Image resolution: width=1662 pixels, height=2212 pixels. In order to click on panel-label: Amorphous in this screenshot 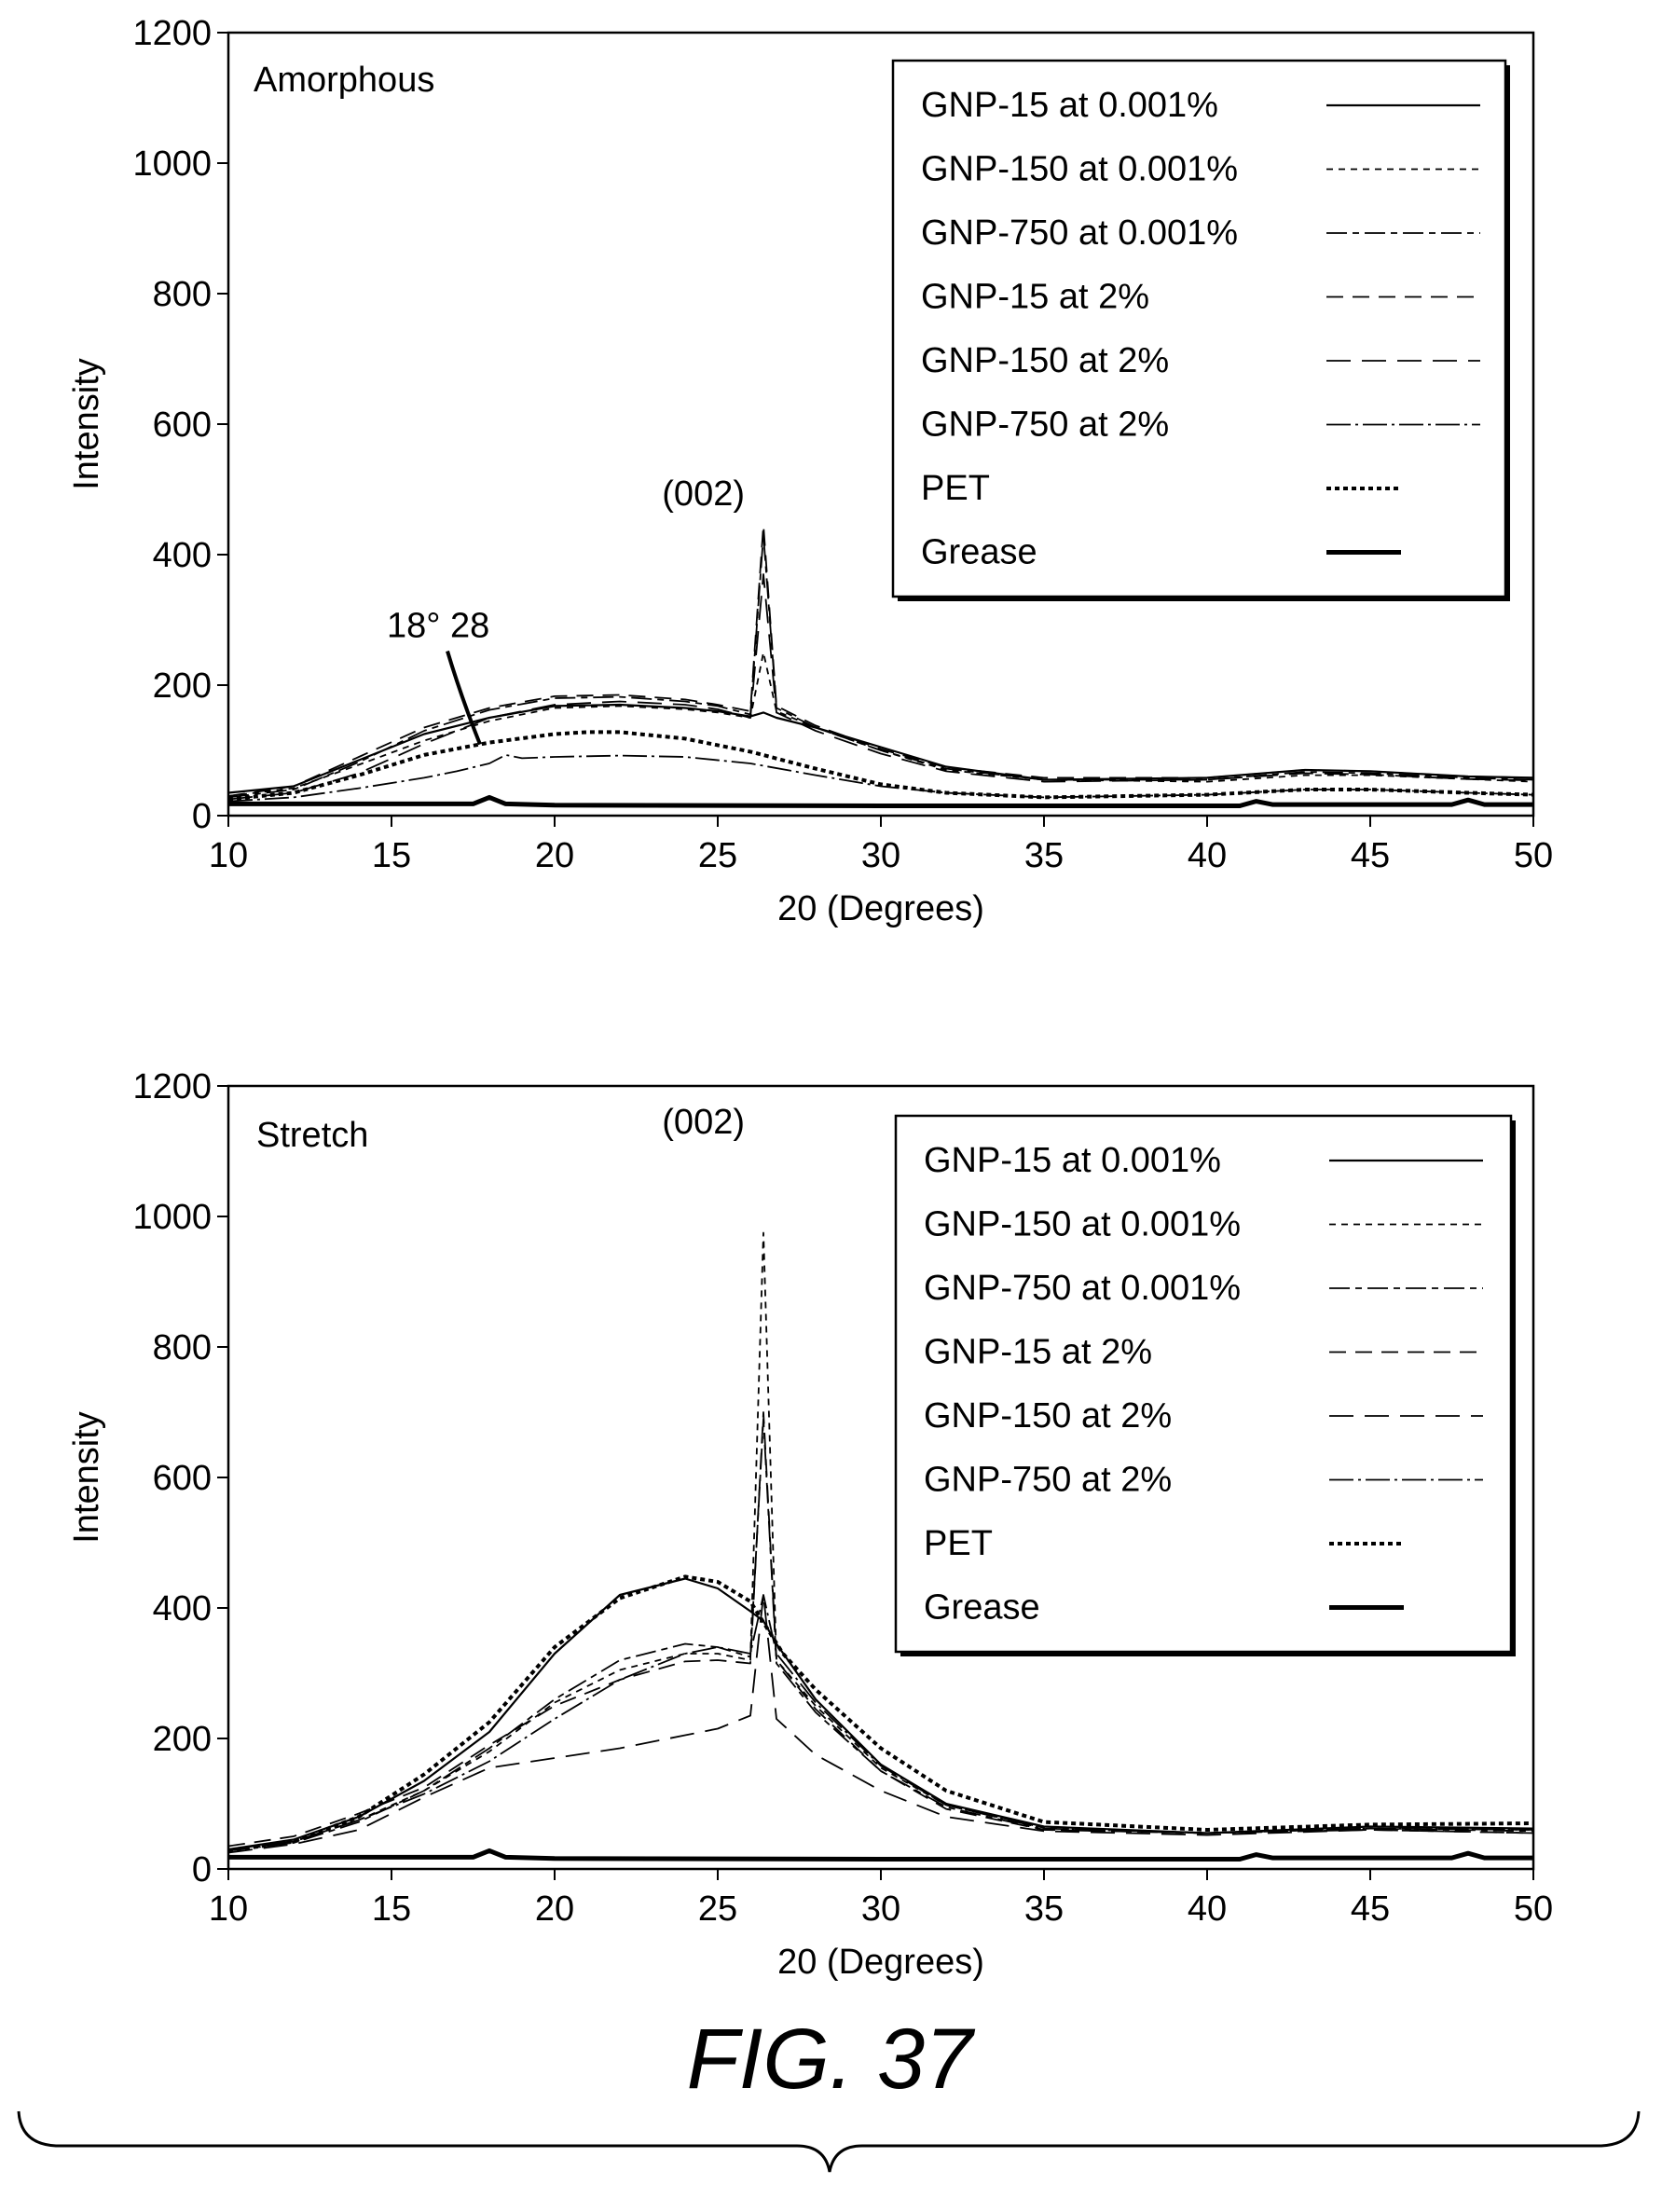, I will do `click(344, 80)`.